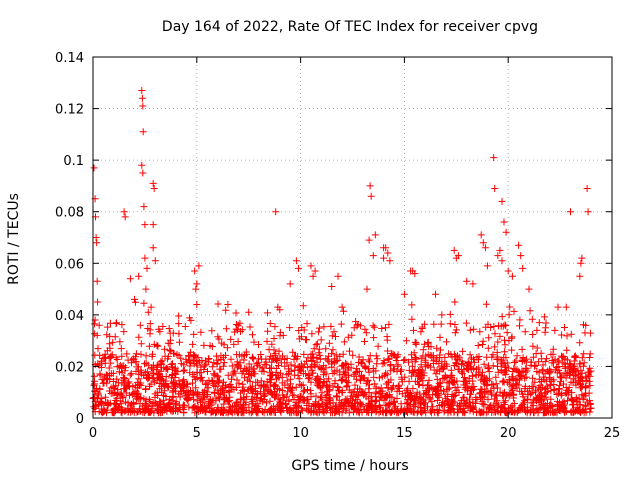 Image resolution: width=640 pixels, height=480 pixels. Describe the element at coordinates (612, 433) in the screenshot. I see `x-tick-label: 25` at that location.